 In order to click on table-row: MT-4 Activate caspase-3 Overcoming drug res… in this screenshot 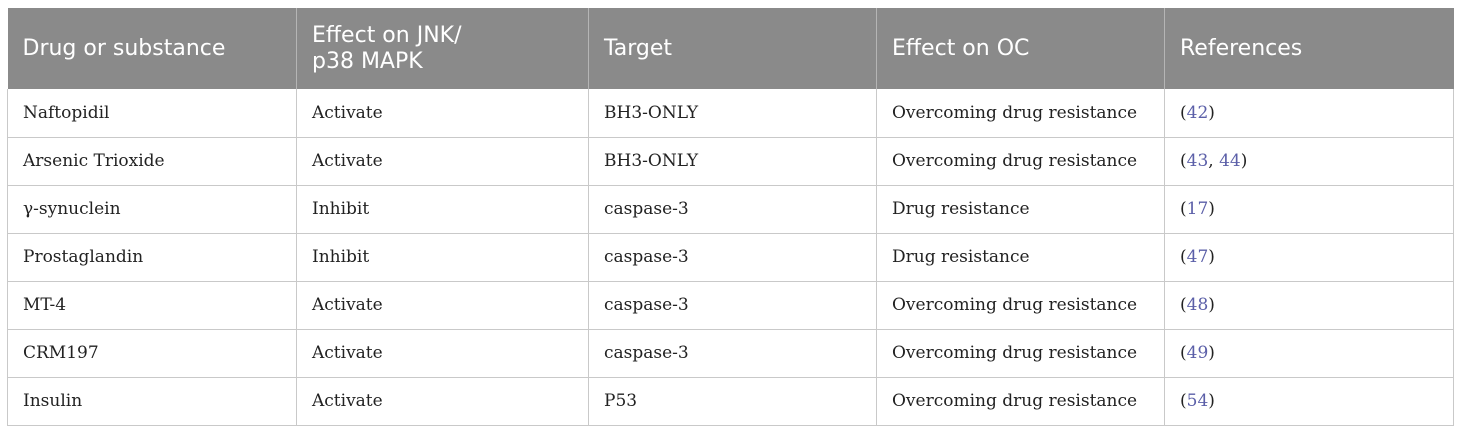, I will do `click(730, 305)`.